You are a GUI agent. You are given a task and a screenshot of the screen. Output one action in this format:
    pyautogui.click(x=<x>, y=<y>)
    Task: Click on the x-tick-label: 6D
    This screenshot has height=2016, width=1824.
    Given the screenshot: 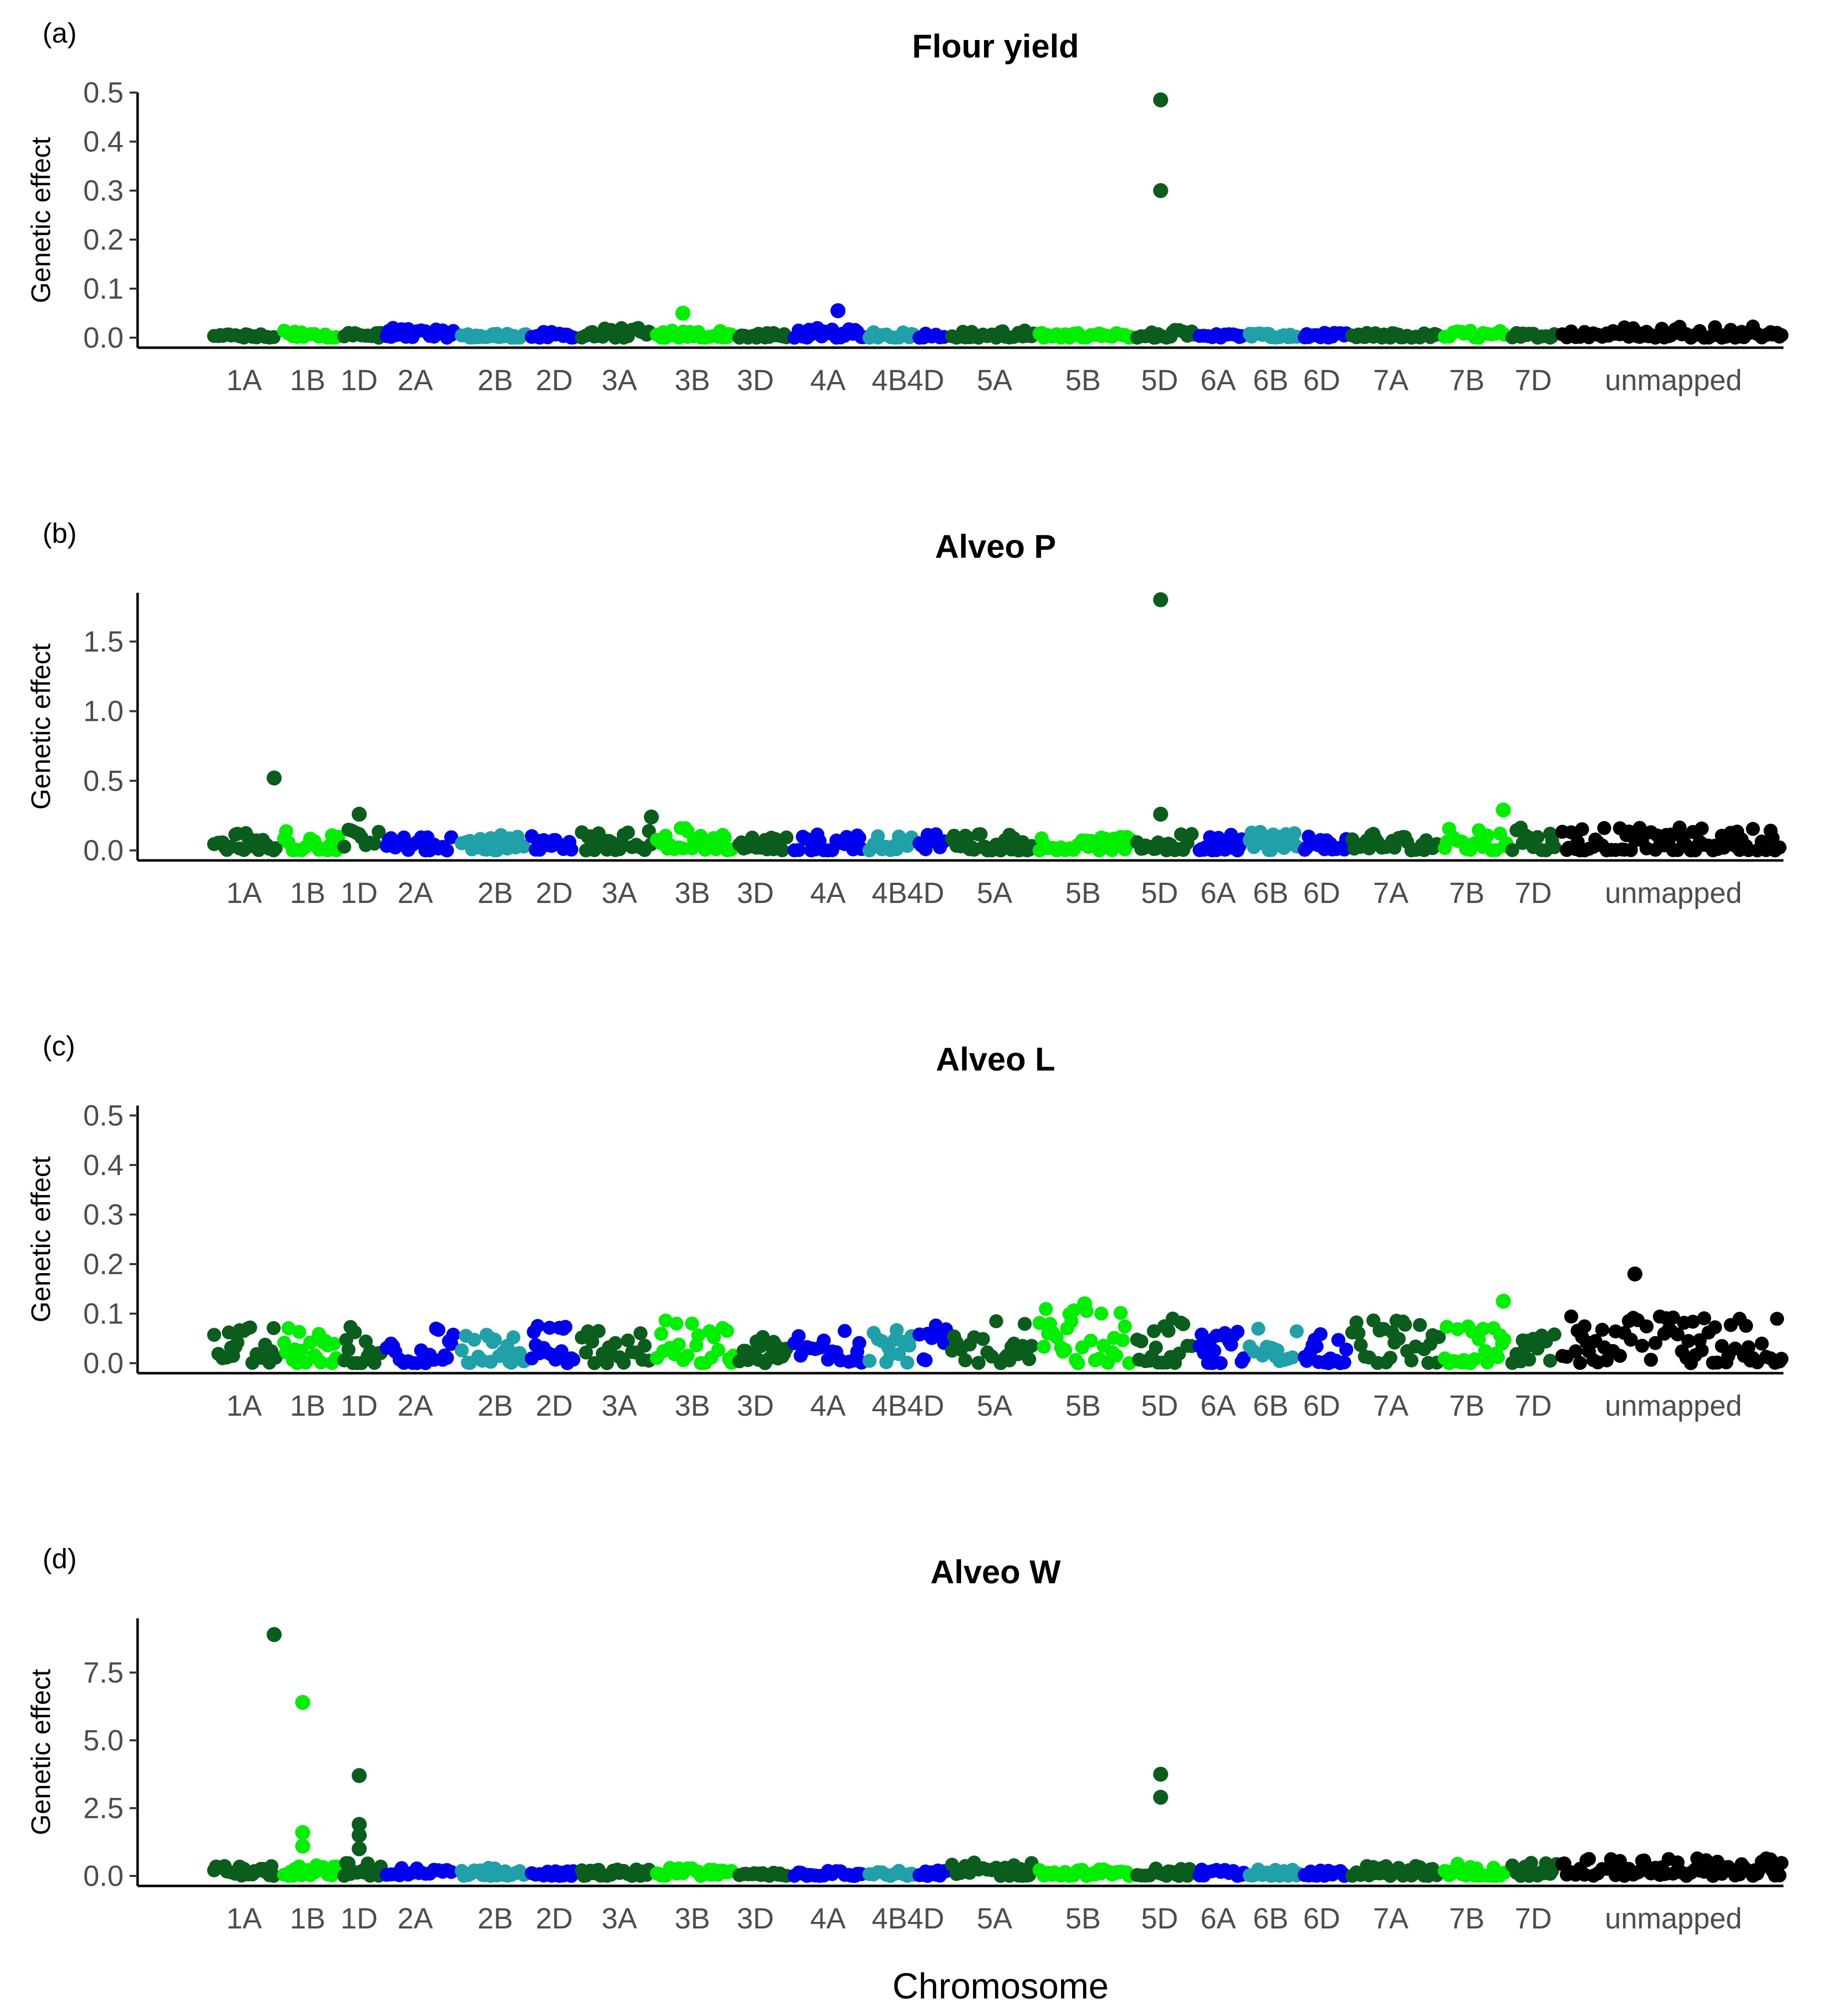 What is the action you would take?
    pyautogui.click(x=1322, y=893)
    